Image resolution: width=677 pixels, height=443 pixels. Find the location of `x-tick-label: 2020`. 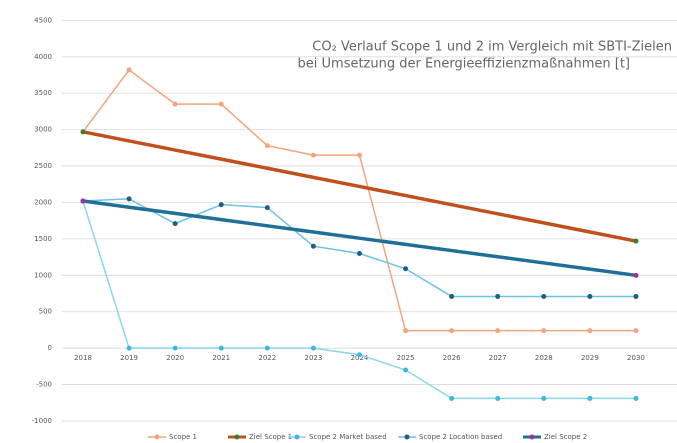

x-tick-label: 2020 is located at coordinates (175, 358).